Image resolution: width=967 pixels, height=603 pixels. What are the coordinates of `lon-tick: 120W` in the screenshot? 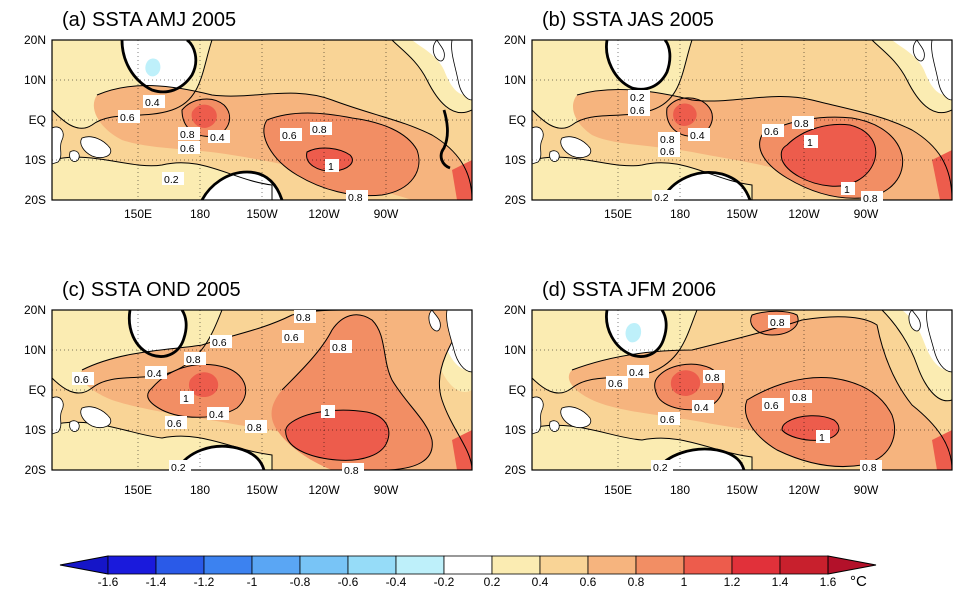 It's located at (804, 490).